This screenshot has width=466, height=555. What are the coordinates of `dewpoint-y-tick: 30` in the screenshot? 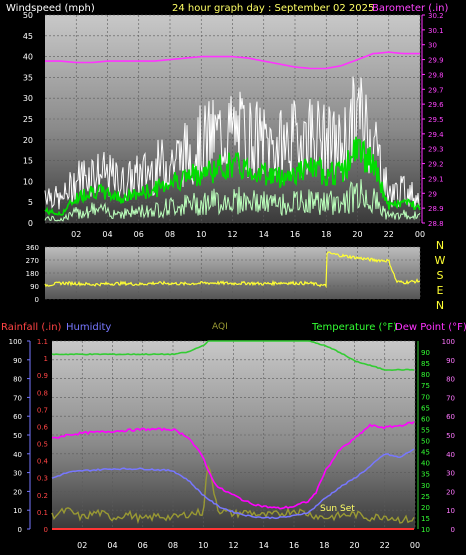 It's located at (450, 474).